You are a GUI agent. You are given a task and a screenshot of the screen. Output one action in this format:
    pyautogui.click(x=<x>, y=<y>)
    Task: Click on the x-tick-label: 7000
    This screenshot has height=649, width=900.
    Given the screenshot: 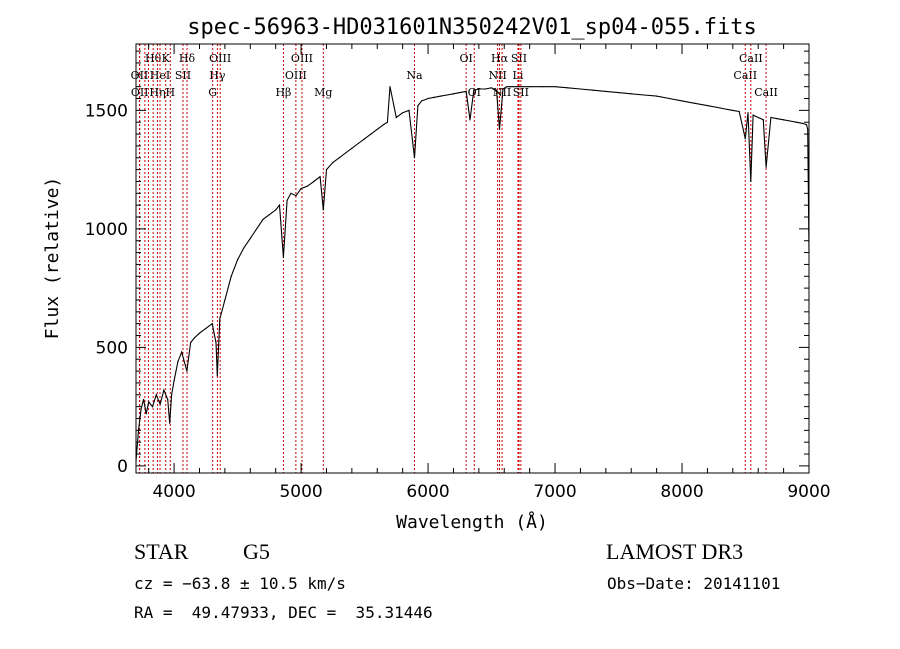 What is the action you would take?
    pyautogui.click(x=554, y=492)
    